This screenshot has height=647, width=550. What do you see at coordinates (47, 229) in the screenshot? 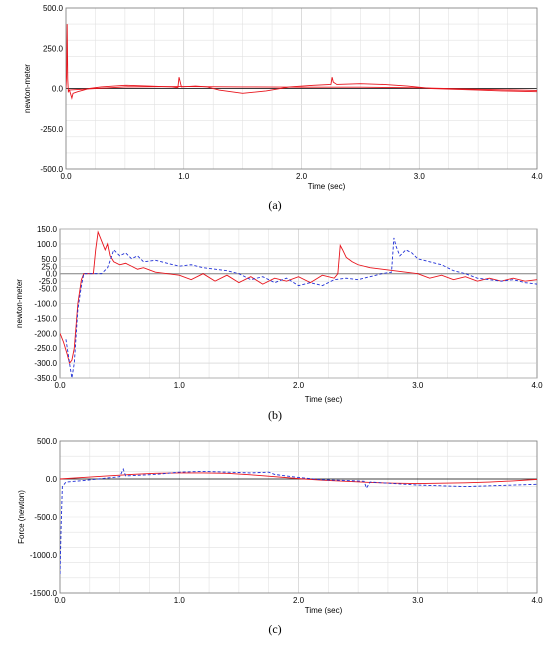
I see `y-tick-label: 150.0` at bounding box center [47, 229].